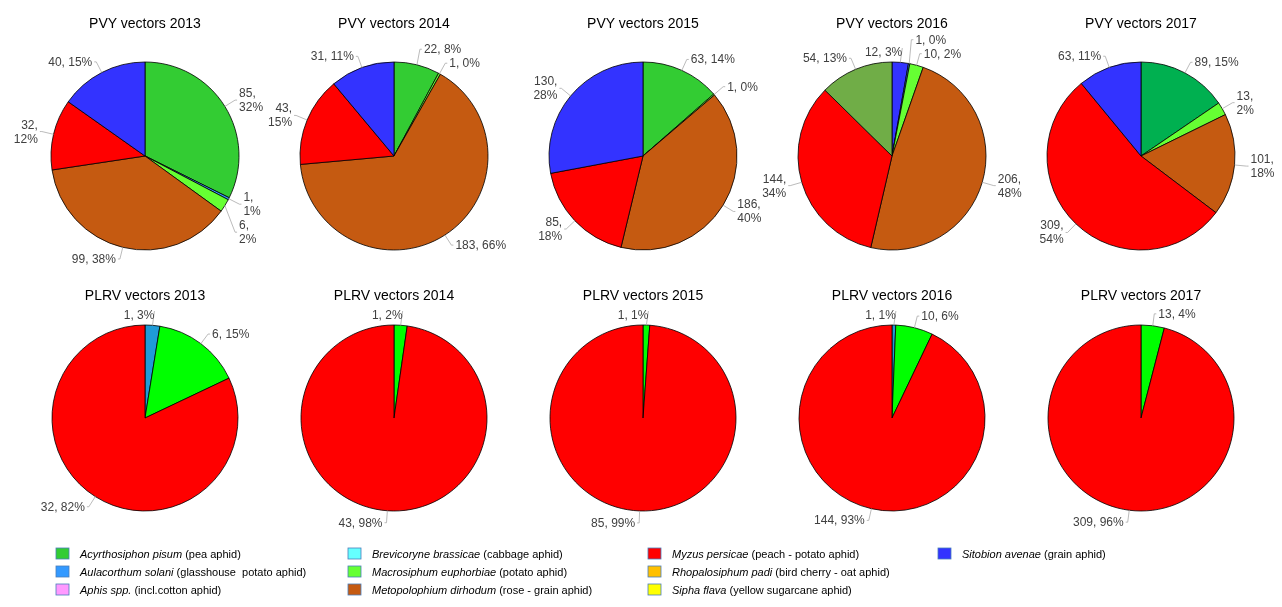 This screenshot has height=607, width=1282. Describe the element at coordinates (63, 506) in the screenshot. I see `data-label: 32, 82%` at that location.